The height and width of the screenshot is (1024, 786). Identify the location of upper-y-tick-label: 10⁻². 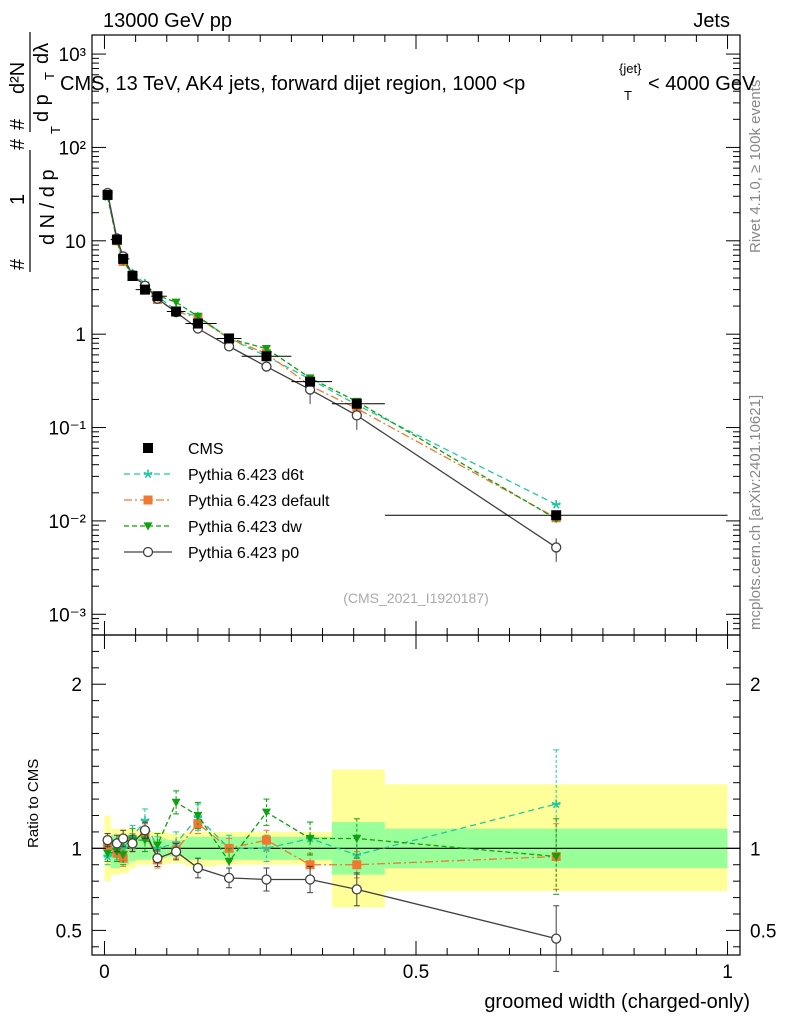
(68, 522).